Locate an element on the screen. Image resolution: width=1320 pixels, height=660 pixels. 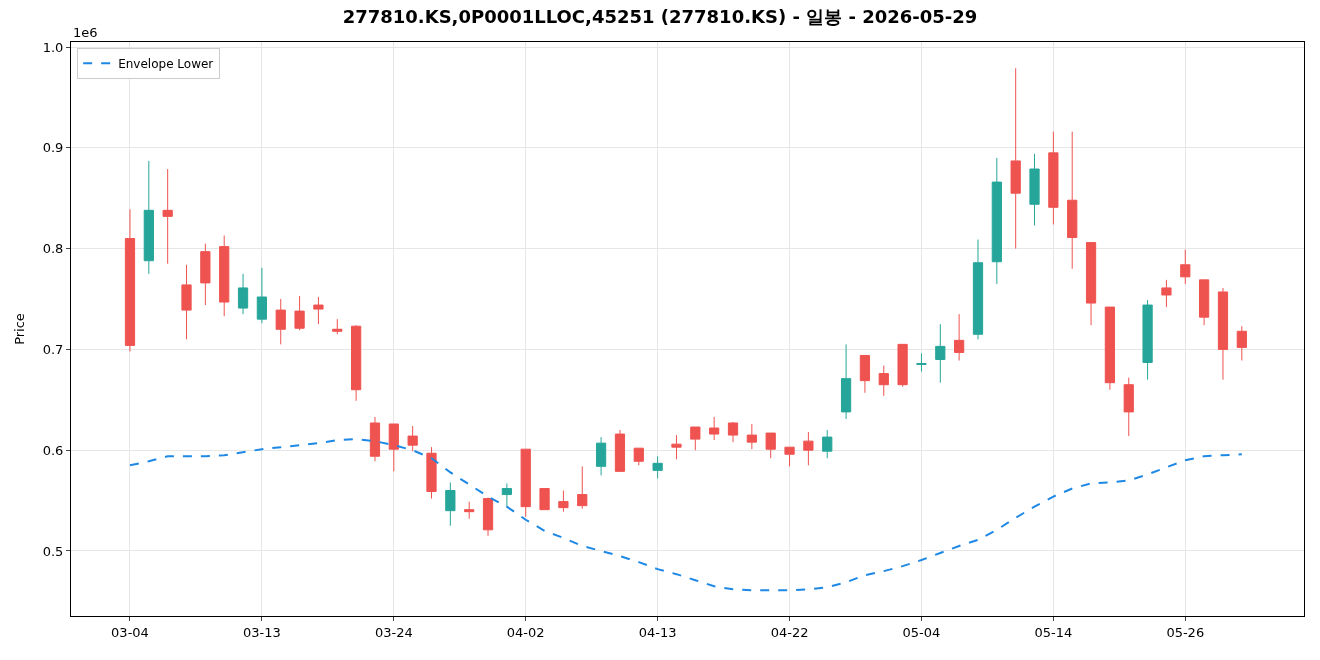
x-tick-label: 04-22 is located at coordinates (789, 632).